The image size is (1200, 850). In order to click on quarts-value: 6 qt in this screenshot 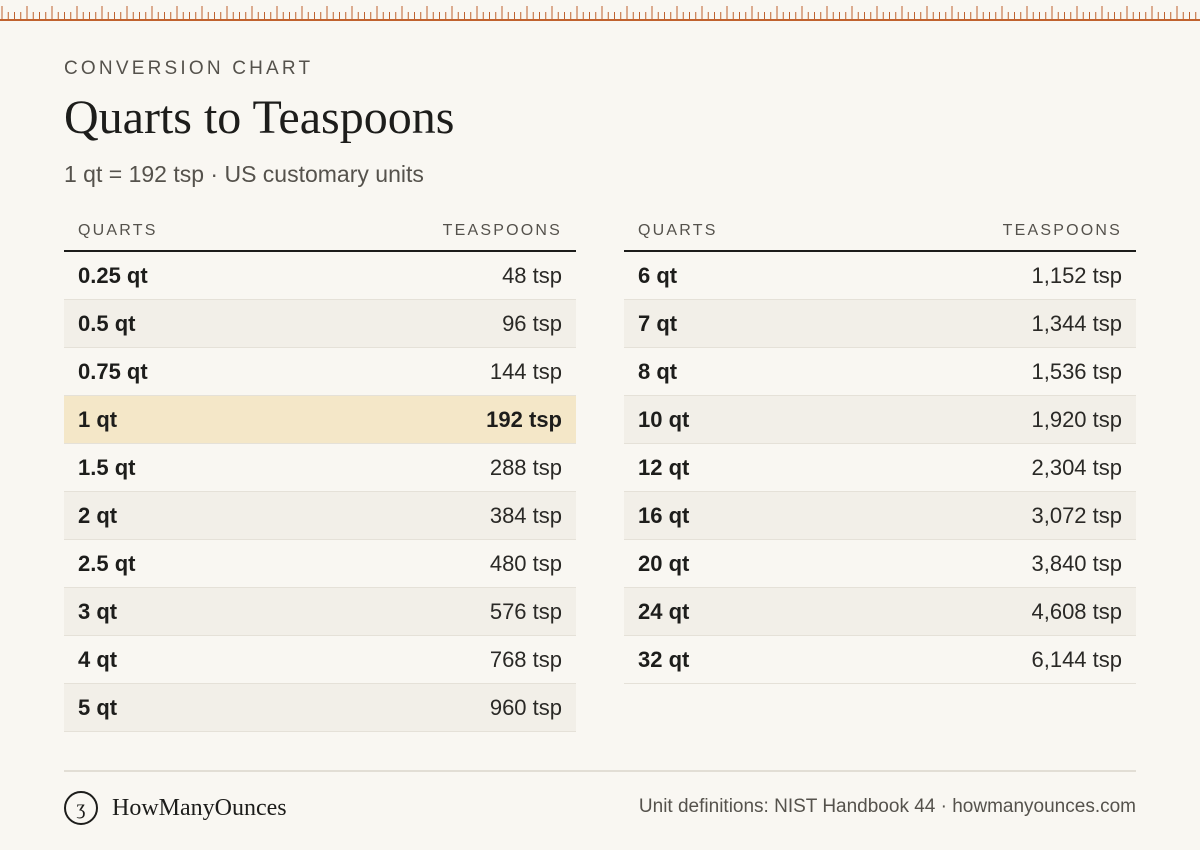, I will do `click(658, 275)`.